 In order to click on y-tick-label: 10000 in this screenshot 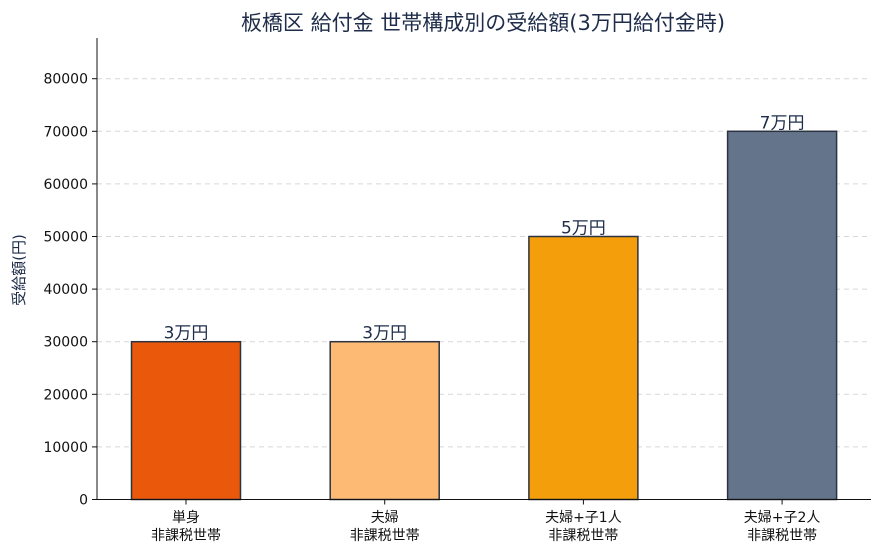, I will do `click(65, 448)`.